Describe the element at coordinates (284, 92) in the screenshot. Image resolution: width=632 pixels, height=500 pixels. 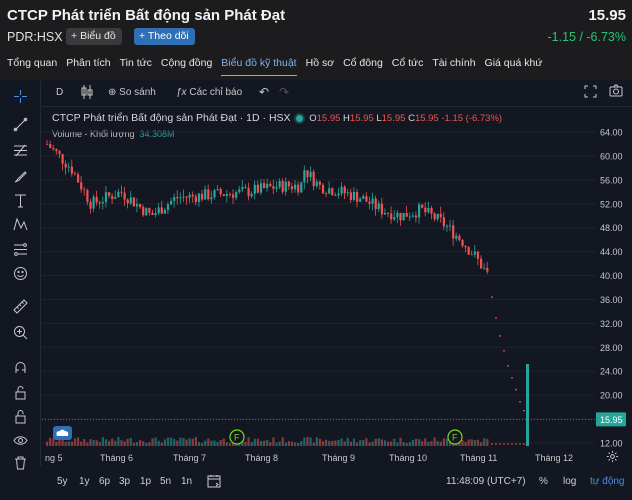
I see `redo-icon: ↷` at that location.